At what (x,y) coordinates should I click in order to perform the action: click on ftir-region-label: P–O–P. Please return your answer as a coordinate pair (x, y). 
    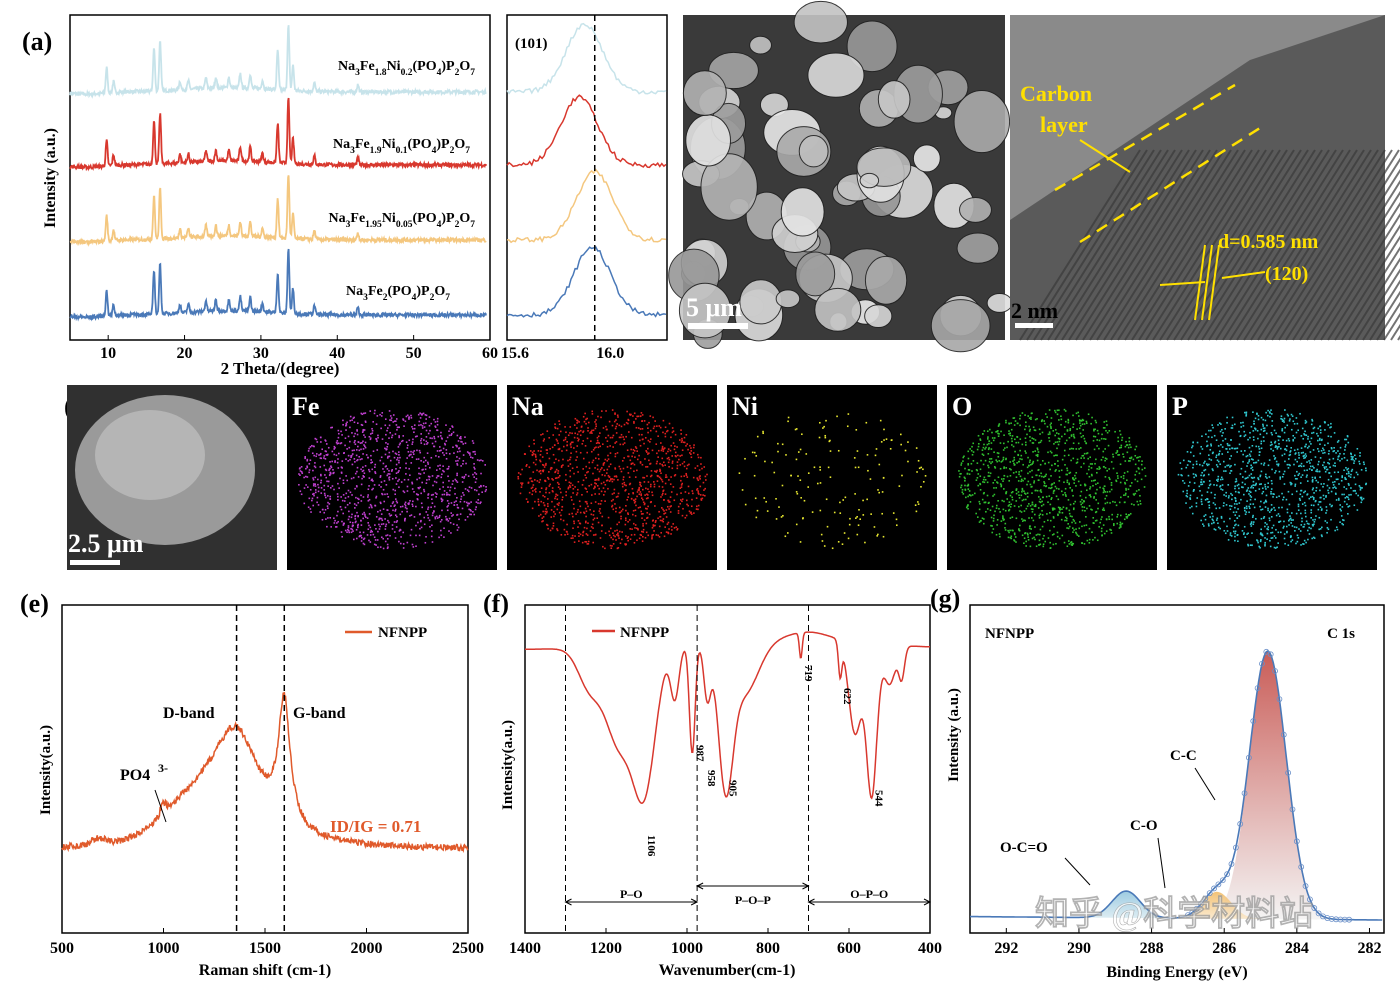
    Looking at the image, I should click on (753, 900).